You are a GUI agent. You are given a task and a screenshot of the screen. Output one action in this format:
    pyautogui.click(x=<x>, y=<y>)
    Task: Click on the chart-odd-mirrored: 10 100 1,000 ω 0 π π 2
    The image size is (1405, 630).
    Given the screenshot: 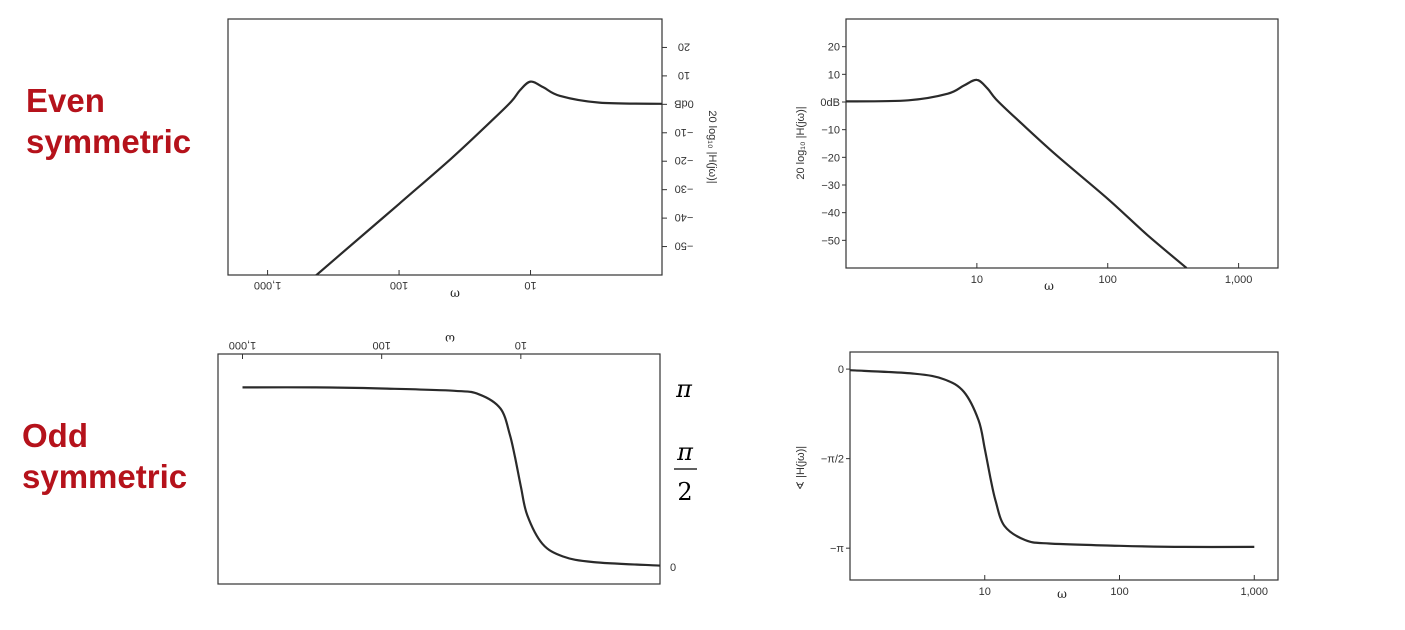 What is the action you would take?
    pyautogui.click(x=457, y=458)
    